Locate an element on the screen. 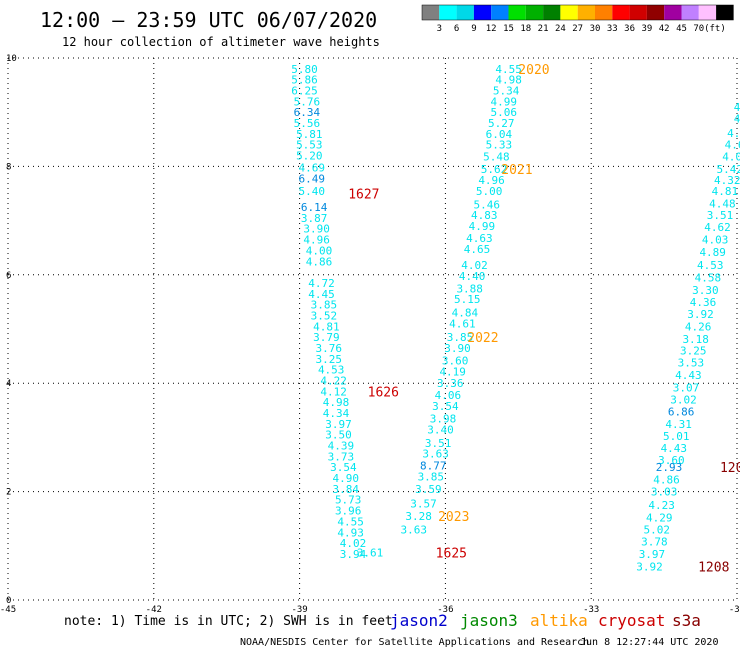 This screenshot has width=740, height=650. footer-timestamp: Jun 8 12:27:44 UTC 2020 is located at coordinates (649, 642).